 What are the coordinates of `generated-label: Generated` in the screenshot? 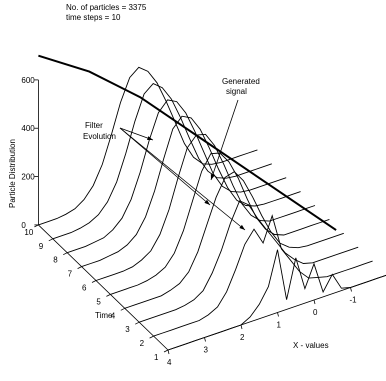 It's located at (241, 81).